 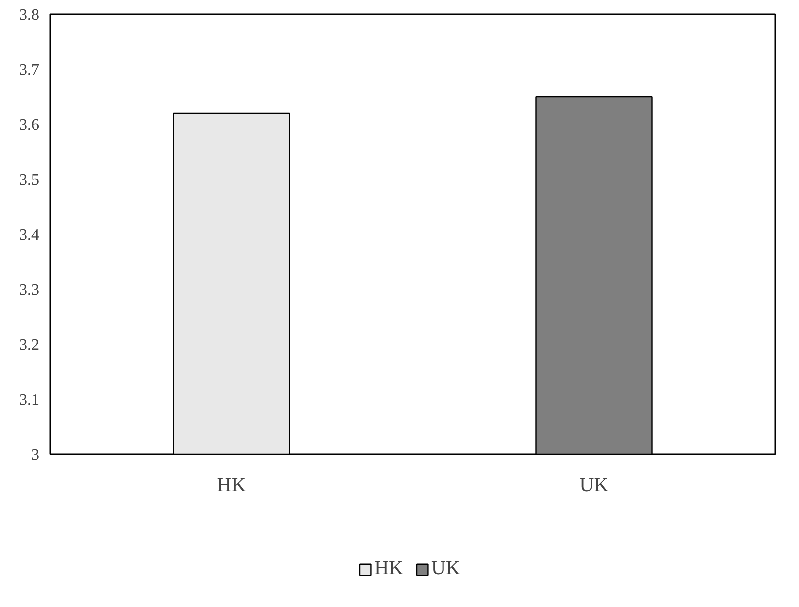 I want to click on y-tick-label: 3.7, so click(x=30, y=70).